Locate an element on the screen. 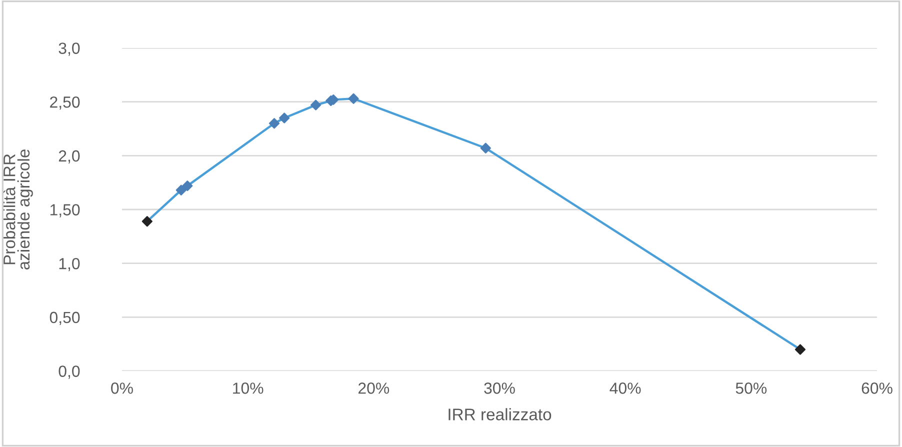 This screenshot has width=902, height=447. y-axis-title: Probabilità IRR aziende agricole is located at coordinates (17, 210).